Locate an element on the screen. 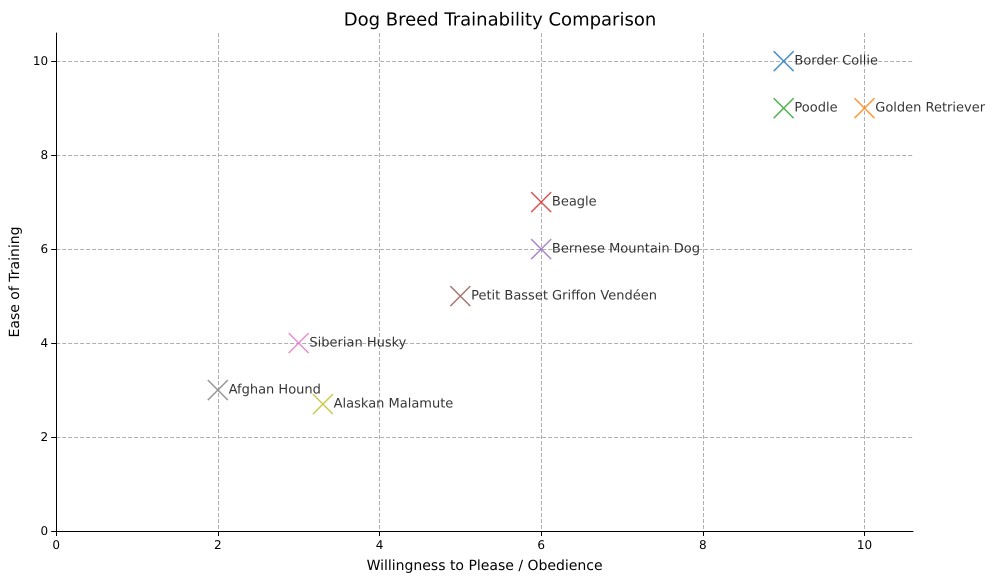 Image resolution: width=1000 pixels, height=582 pixels. series-label: Beagle is located at coordinates (574, 202).